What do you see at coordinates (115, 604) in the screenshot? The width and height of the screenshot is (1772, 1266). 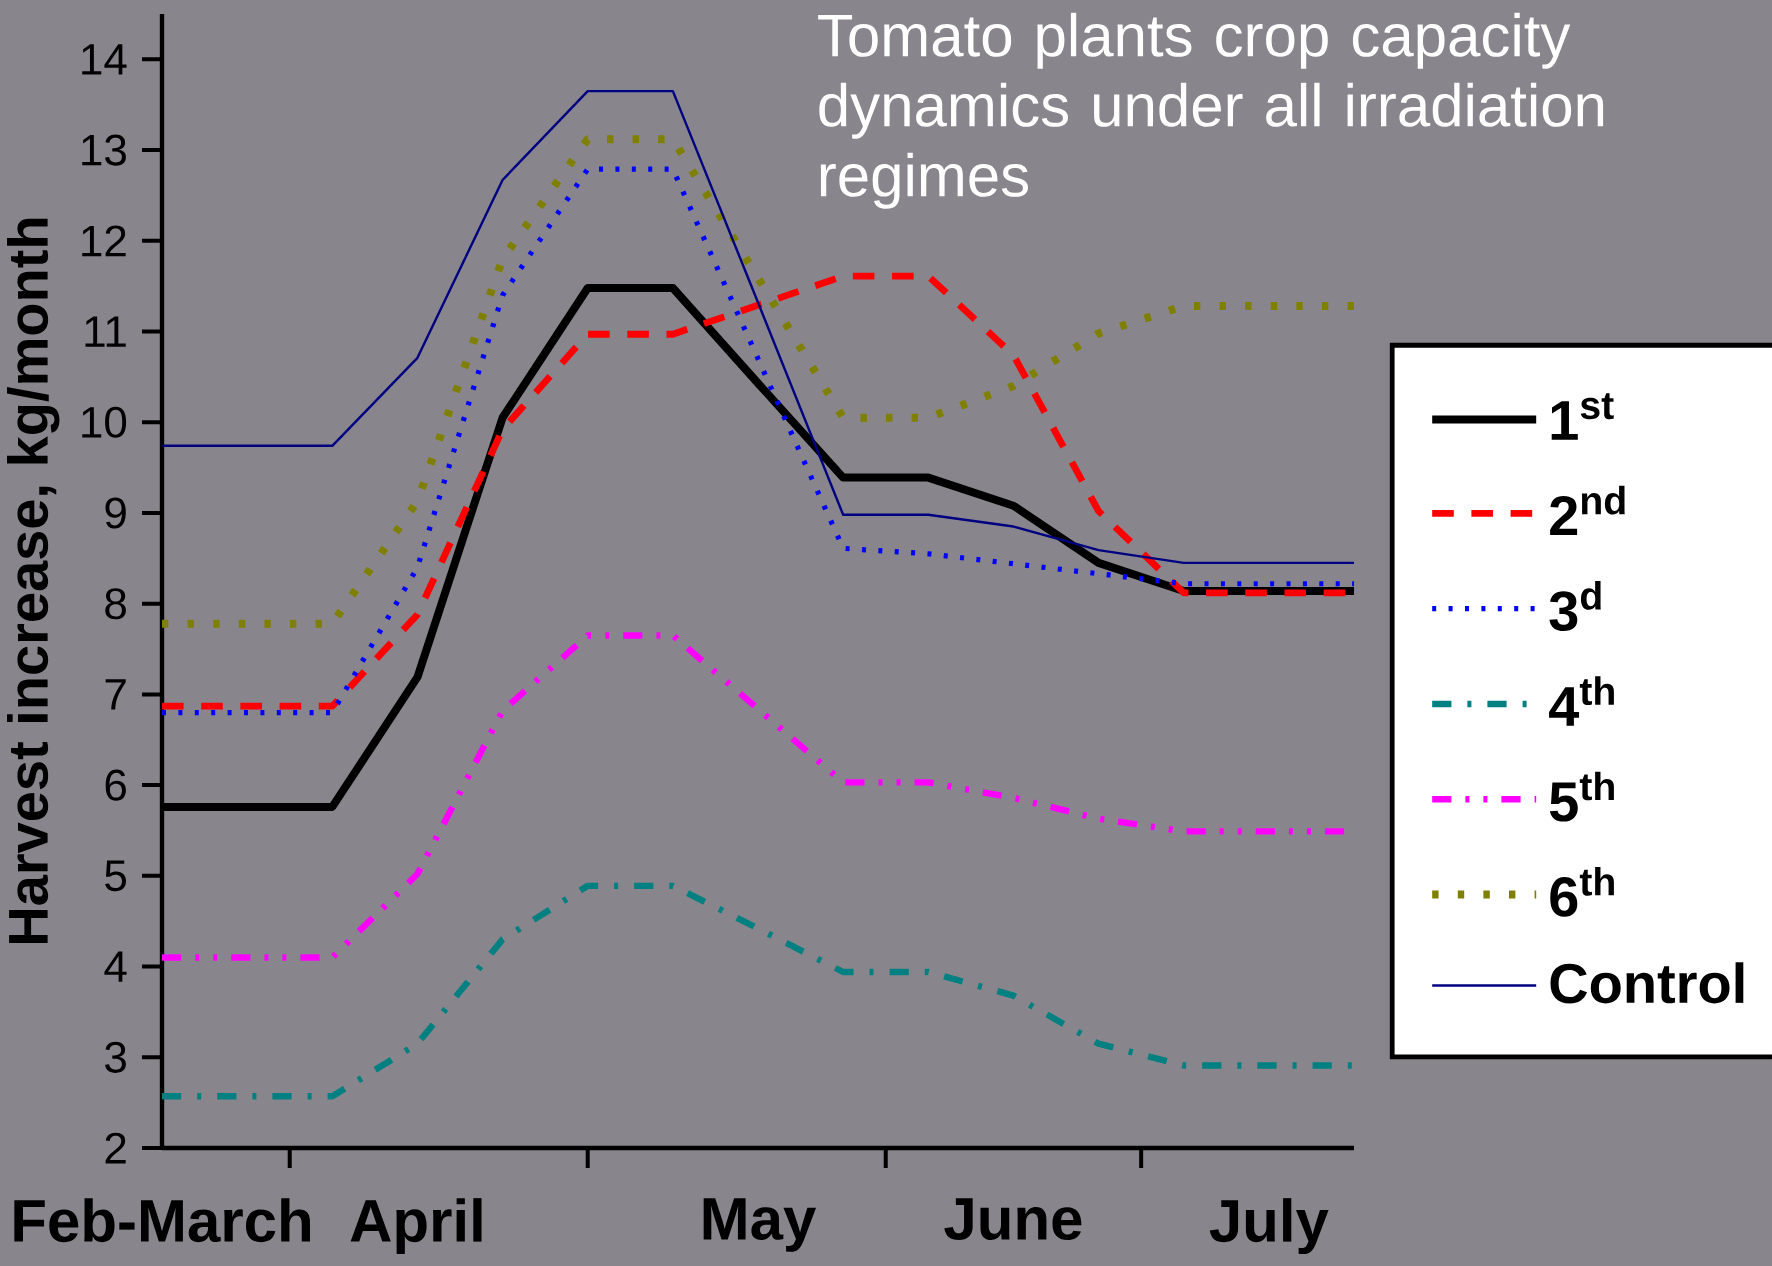 I see `y-tick-label: 8` at bounding box center [115, 604].